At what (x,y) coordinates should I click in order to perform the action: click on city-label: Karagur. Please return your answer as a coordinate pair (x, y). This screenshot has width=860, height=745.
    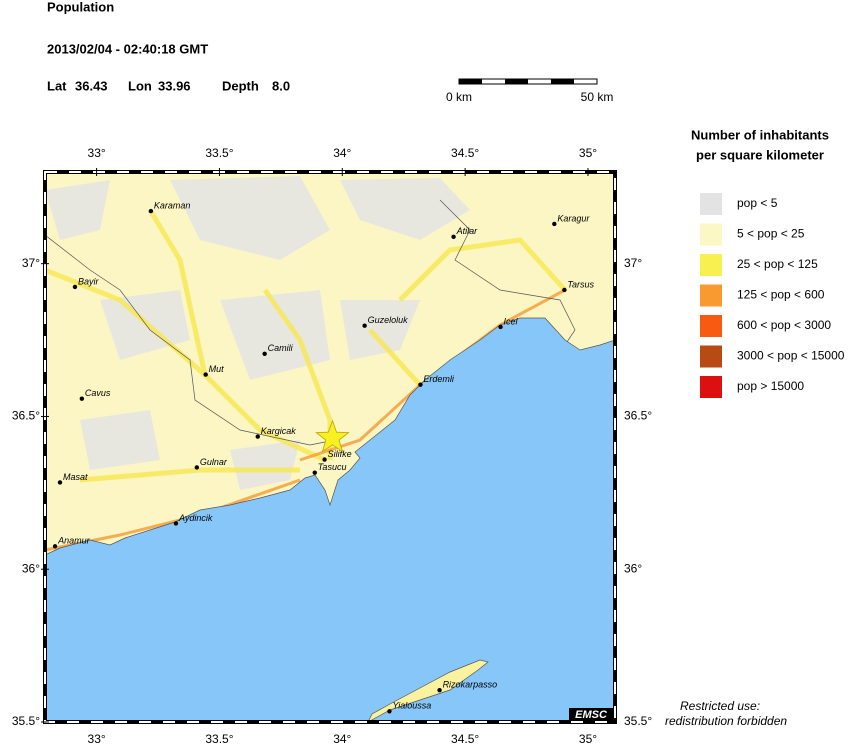
    Looking at the image, I should click on (573, 218).